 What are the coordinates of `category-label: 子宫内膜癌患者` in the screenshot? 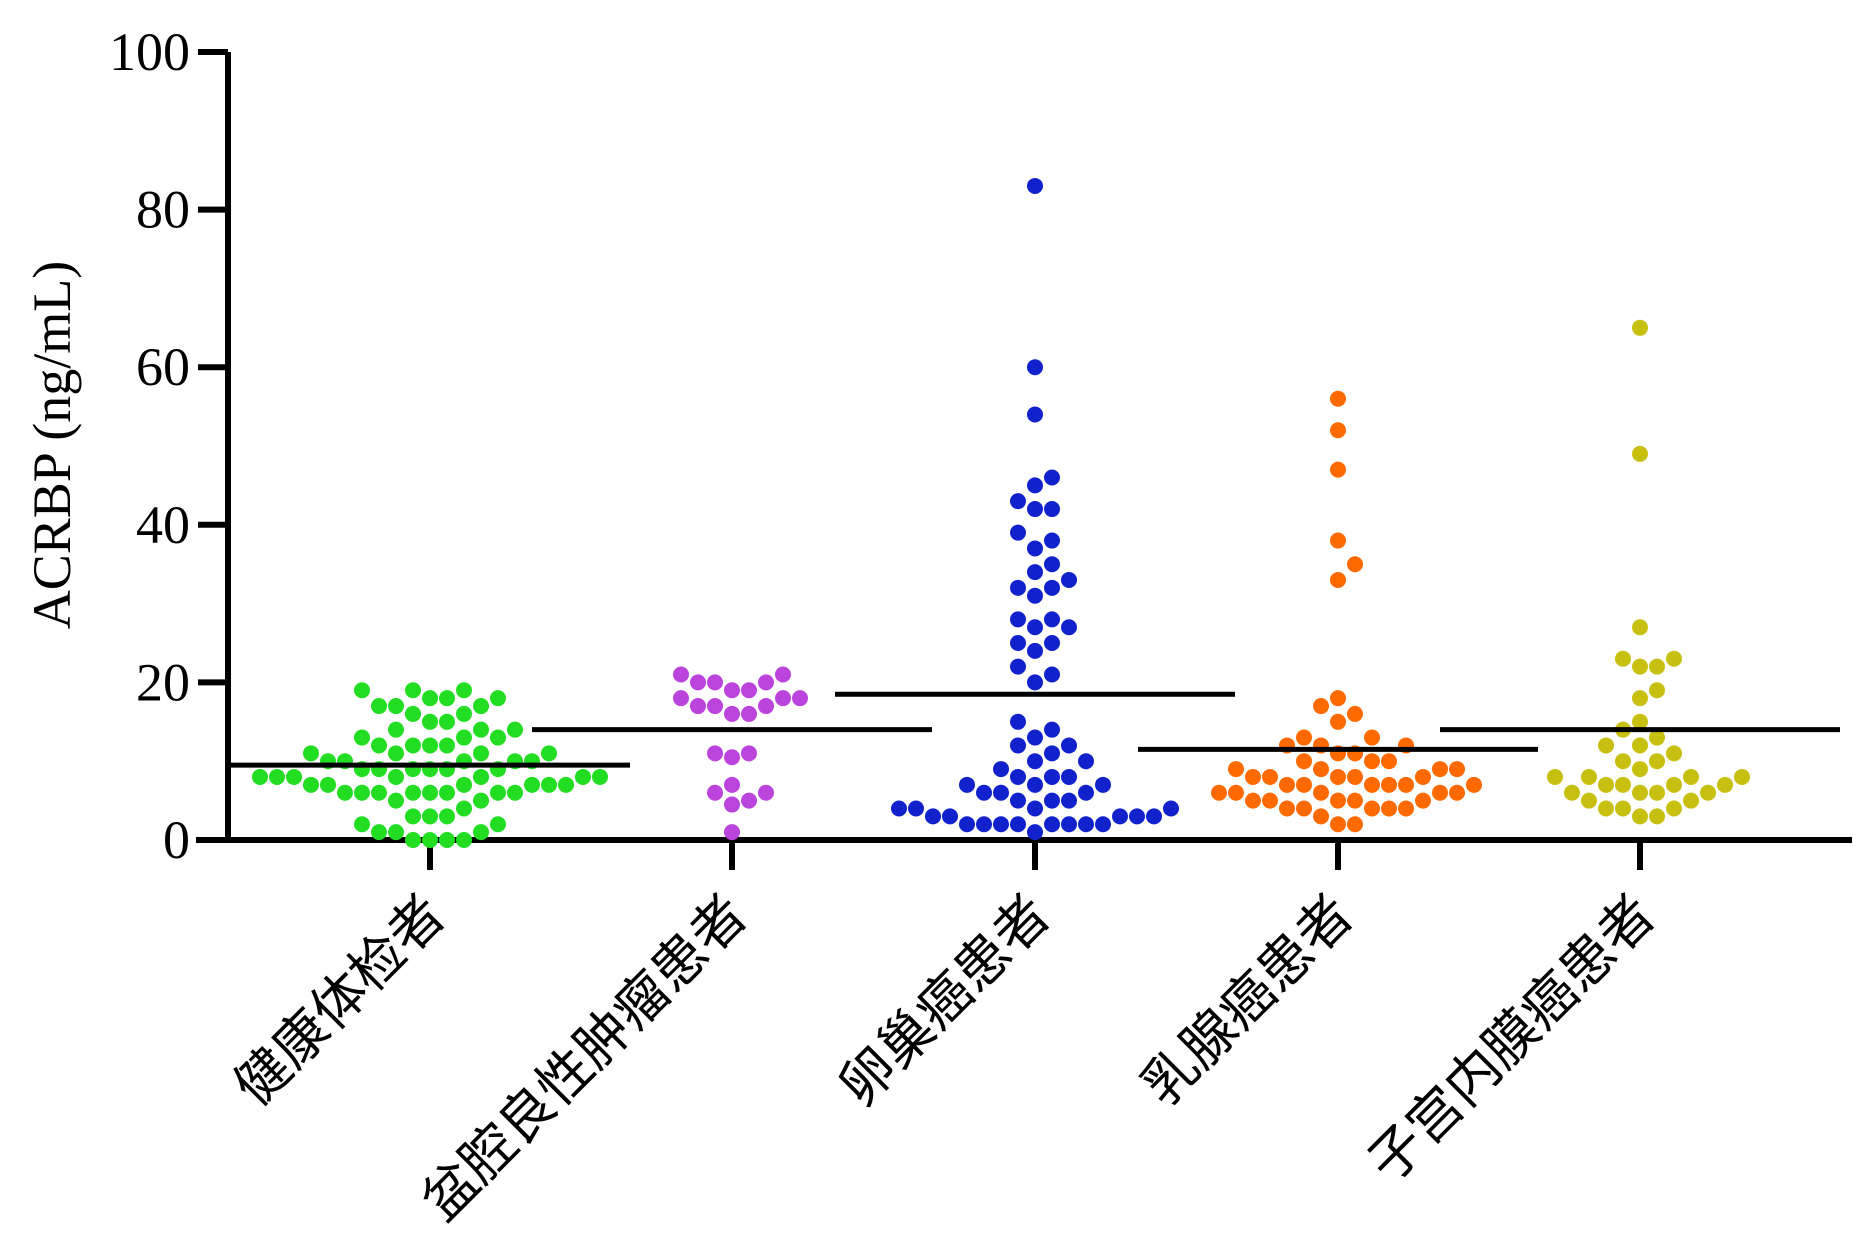 It's located at (1511, 1039).